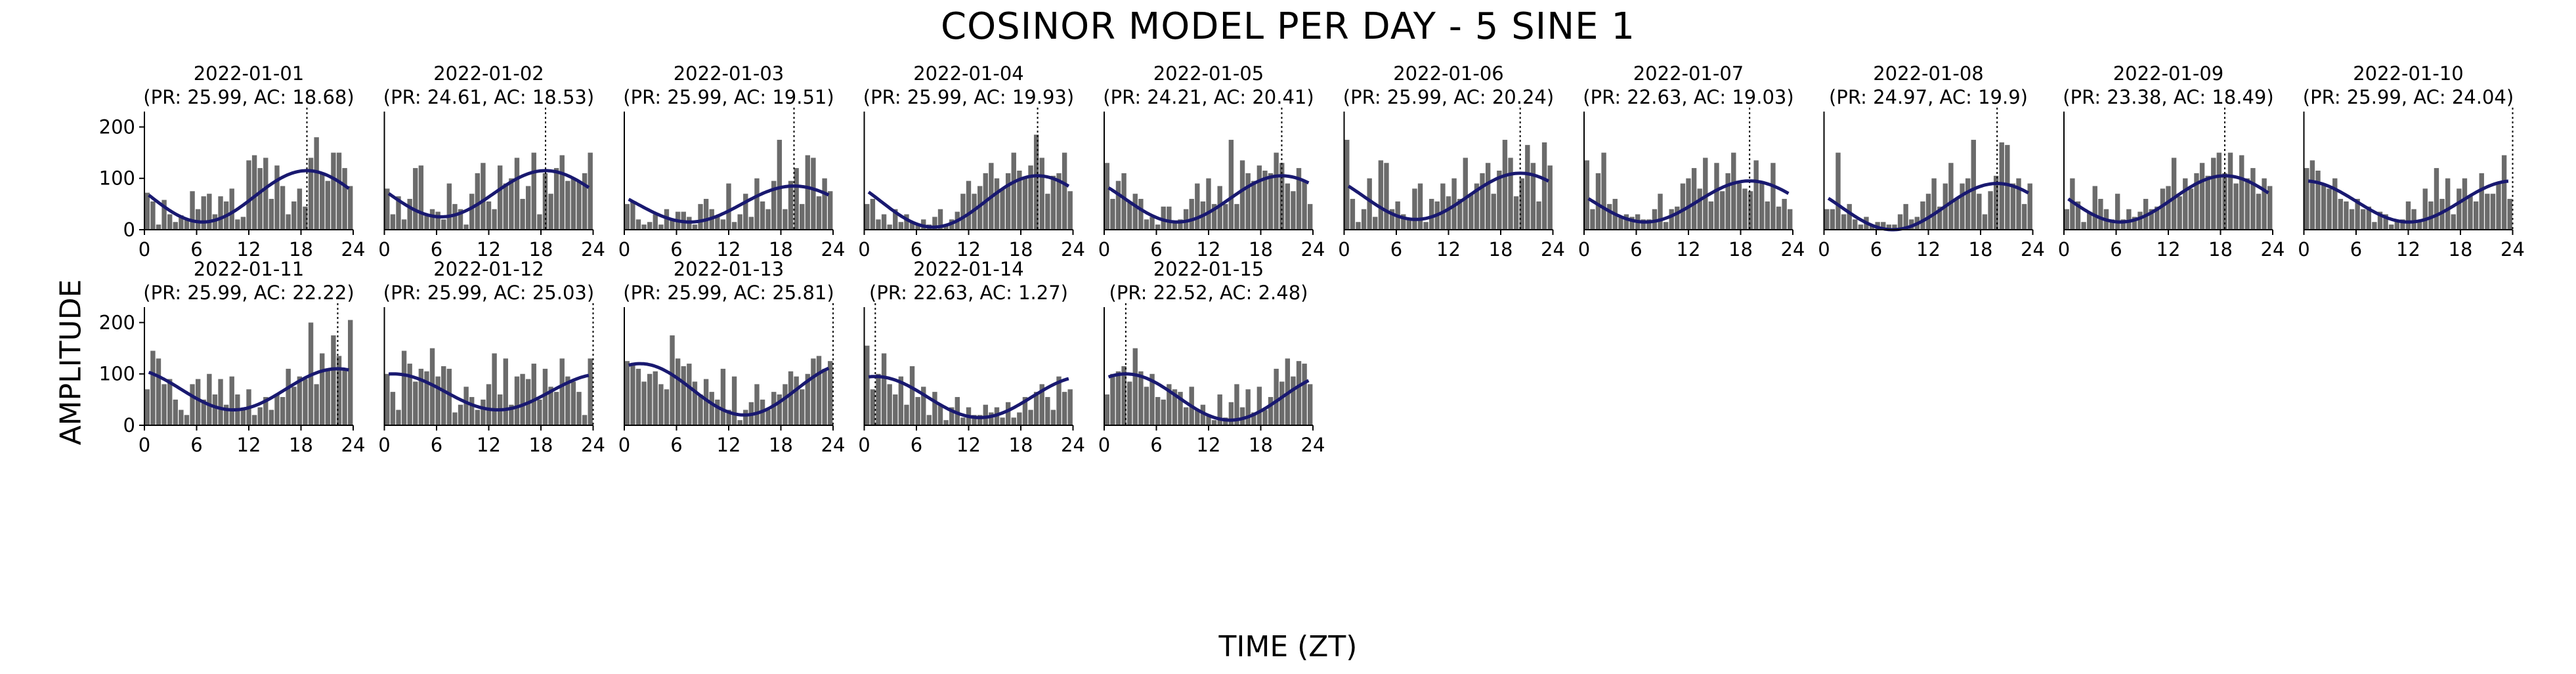 This screenshot has width=2576, height=674. What do you see at coordinates (729, 269) in the screenshot?
I see `subplot-title: 2022-01-13` at bounding box center [729, 269].